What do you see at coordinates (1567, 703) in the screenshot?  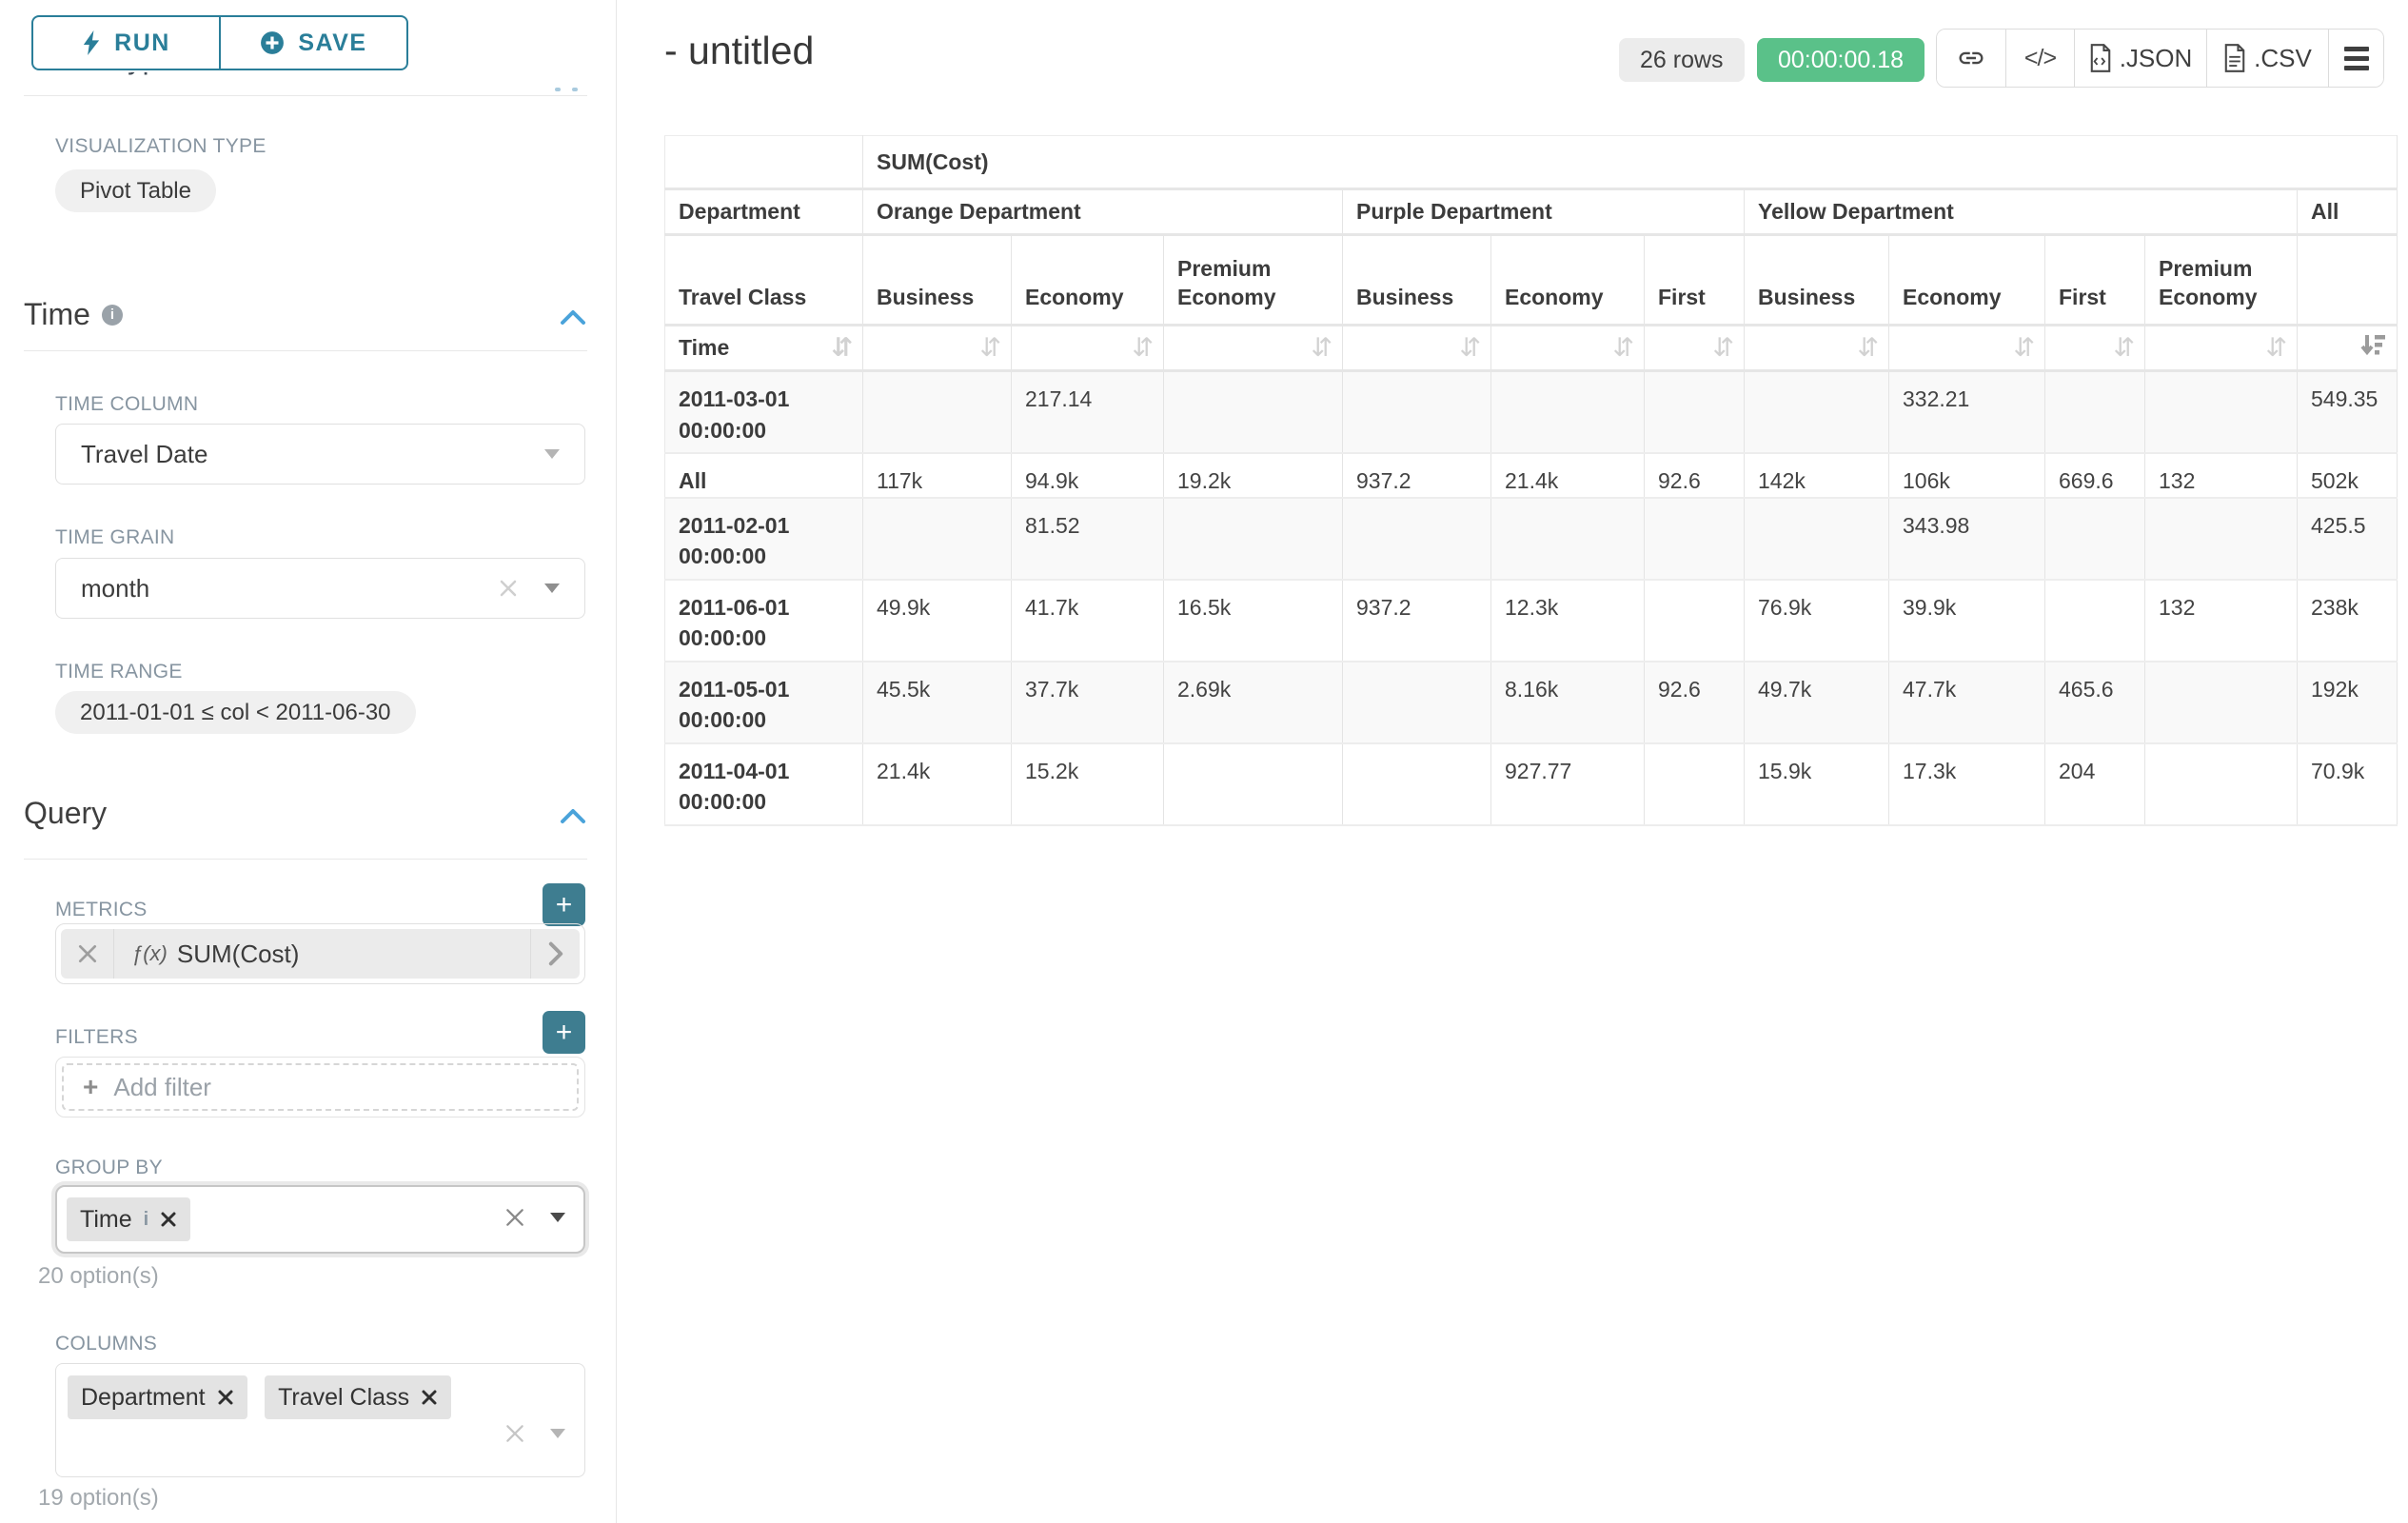 I see `pivot-cell: 8.16k` at bounding box center [1567, 703].